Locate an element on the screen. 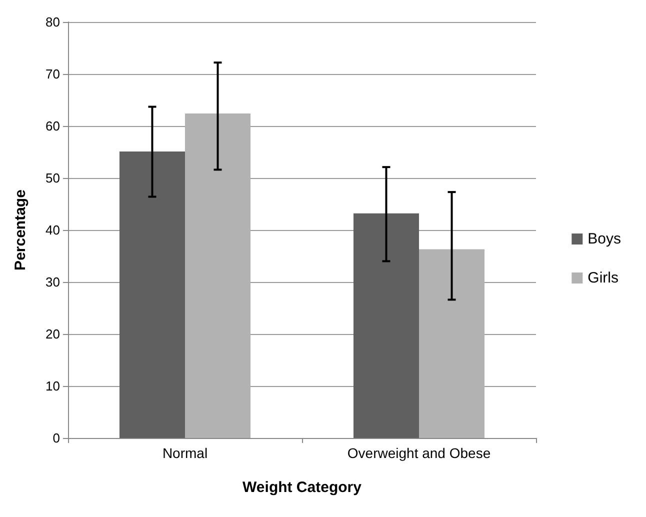  y-tick-label: 40 is located at coordinates (53, 230).